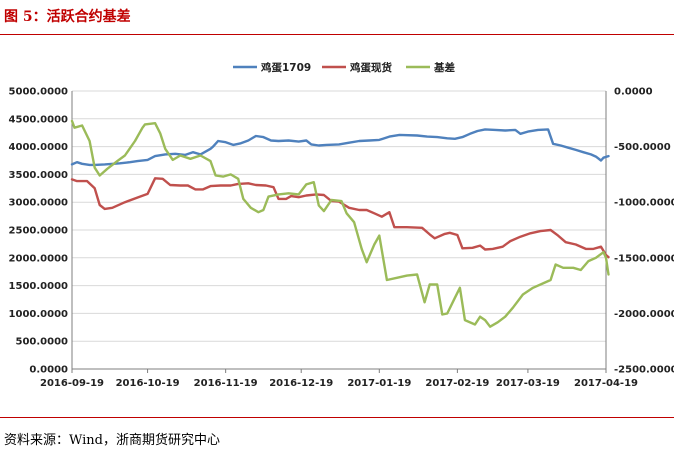 The width and height of the screenshot is (674, 450). I want to click on left-y-tick-label: 1500.0000, so click(39, 286).